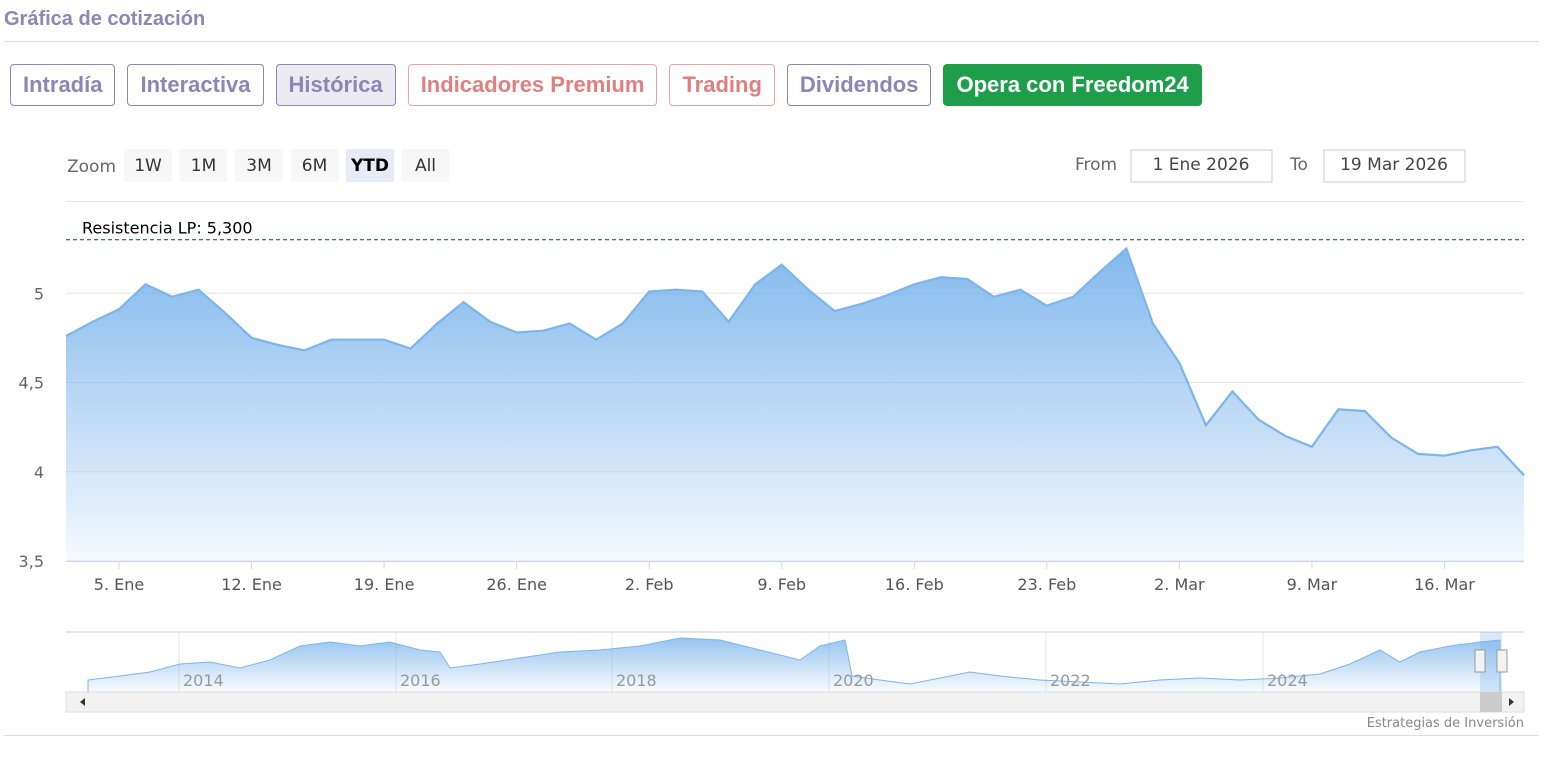 This screenshot has width=1549, height=759. I want to click on cta-button: Opera con Freedom24, so click(1072, 85).